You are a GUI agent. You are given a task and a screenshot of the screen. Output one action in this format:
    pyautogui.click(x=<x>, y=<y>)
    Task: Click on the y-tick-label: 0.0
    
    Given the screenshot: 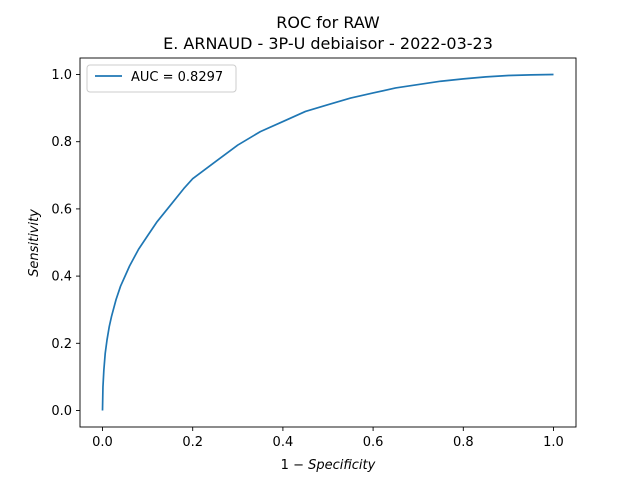 What is the action you would take?
    pyautogui.click(x=61, y=411)
    